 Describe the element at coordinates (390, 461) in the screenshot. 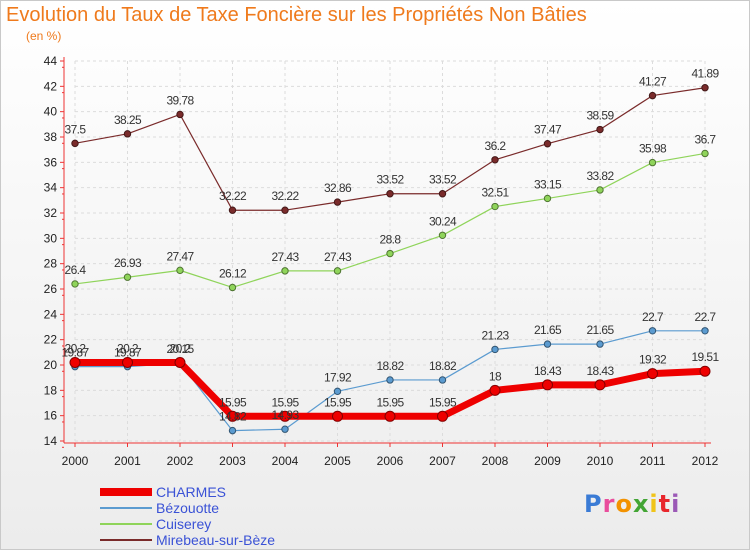

I see `x-tick-label: 2006` at that location.